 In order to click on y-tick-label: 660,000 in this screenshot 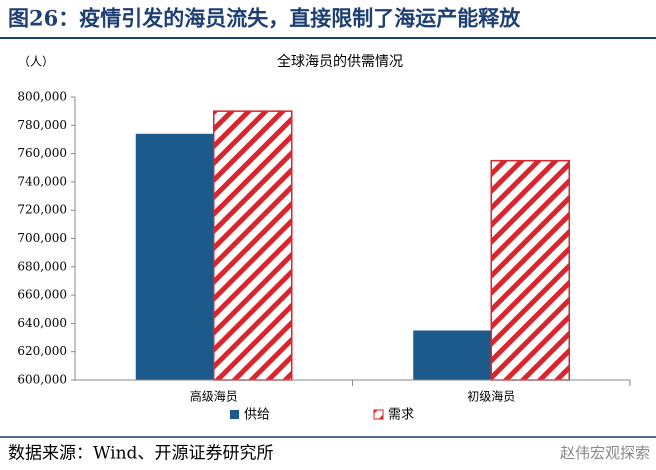, I will do `click(42, 295)`.